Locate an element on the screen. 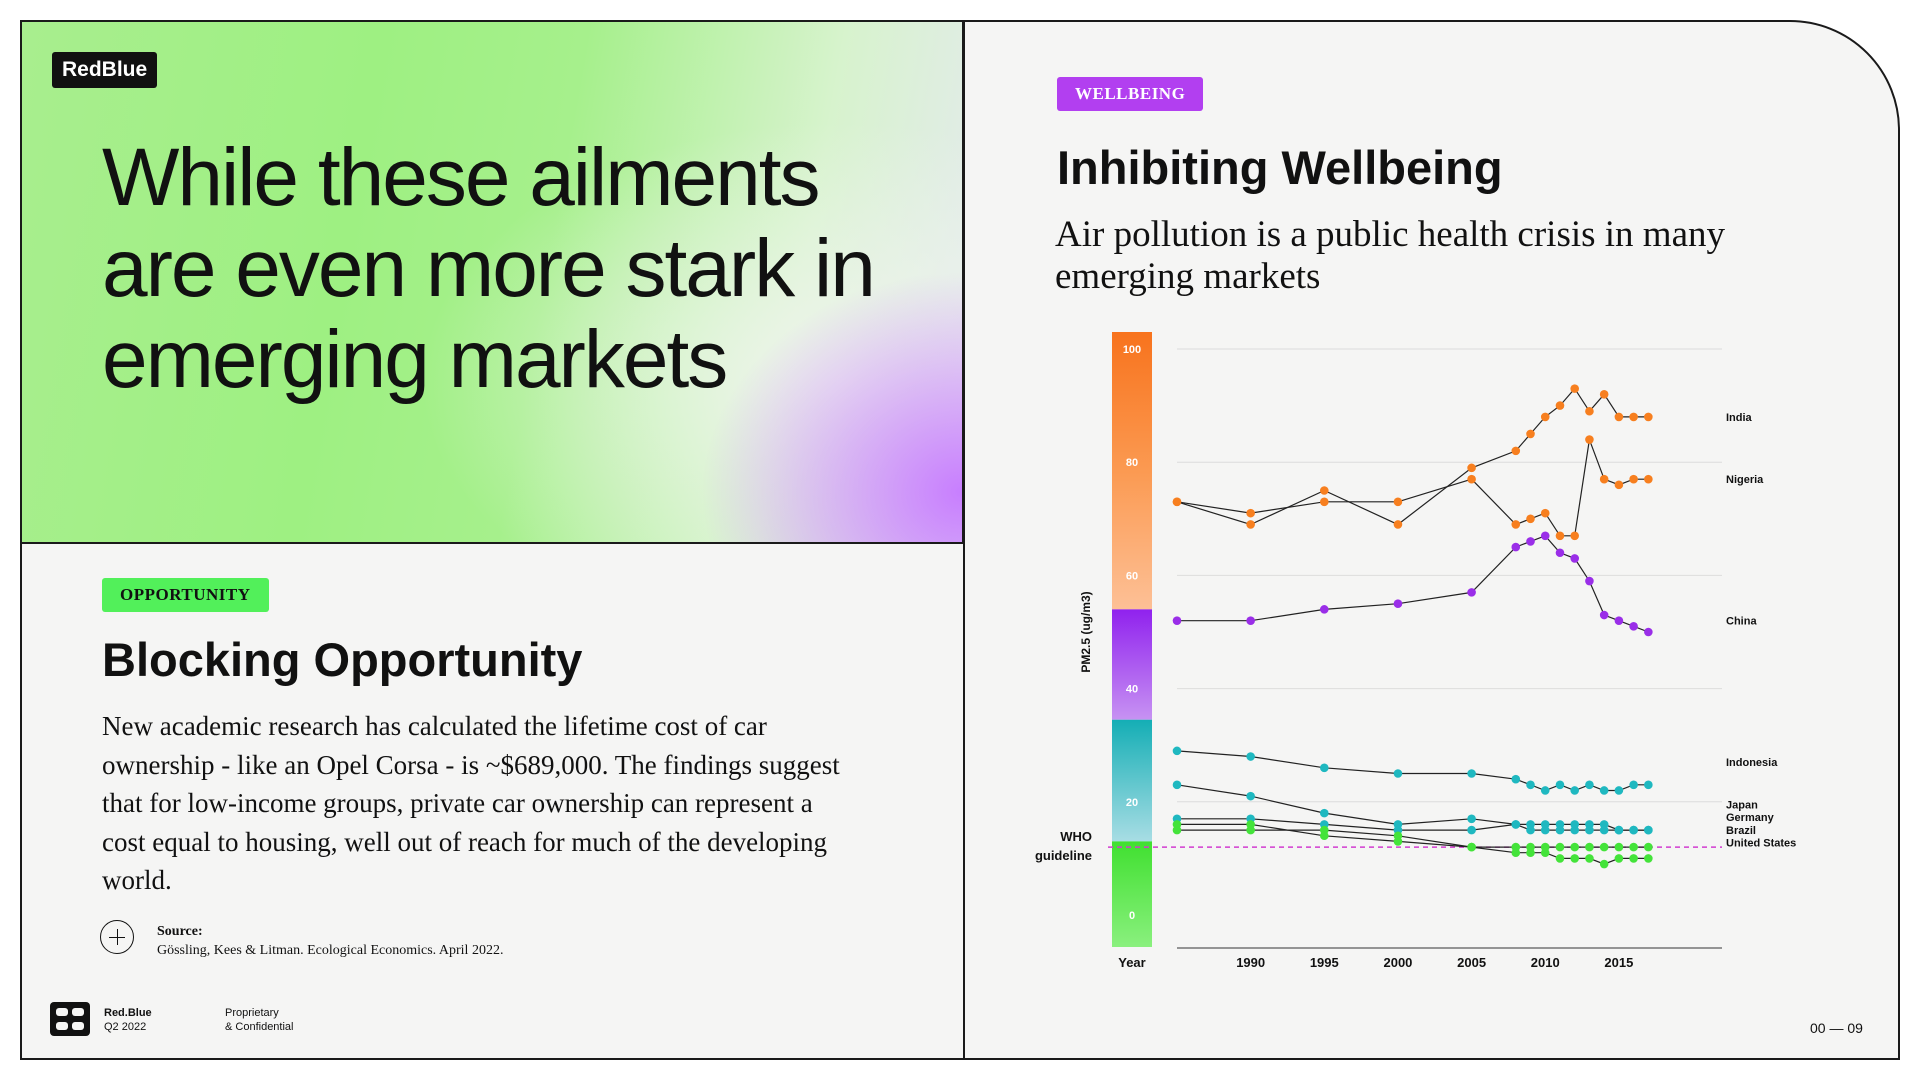  series-line is located at coordinates (1412, 456).